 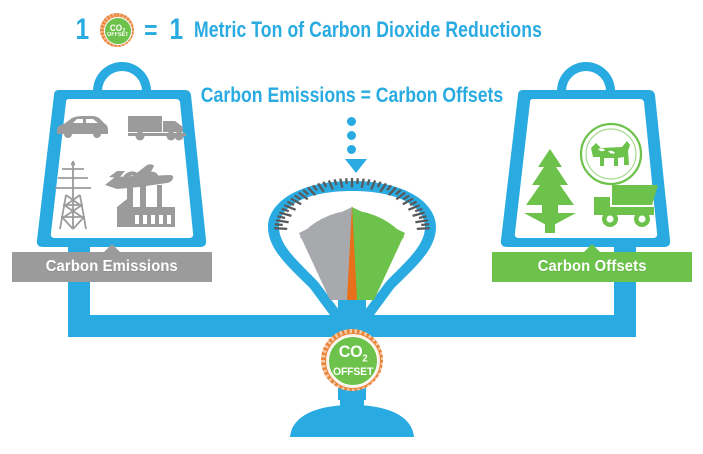 What do you see at coordinates (73, 195) in the screenshot?
I see `power-pylon-icon` at bounding box center [73, 195].